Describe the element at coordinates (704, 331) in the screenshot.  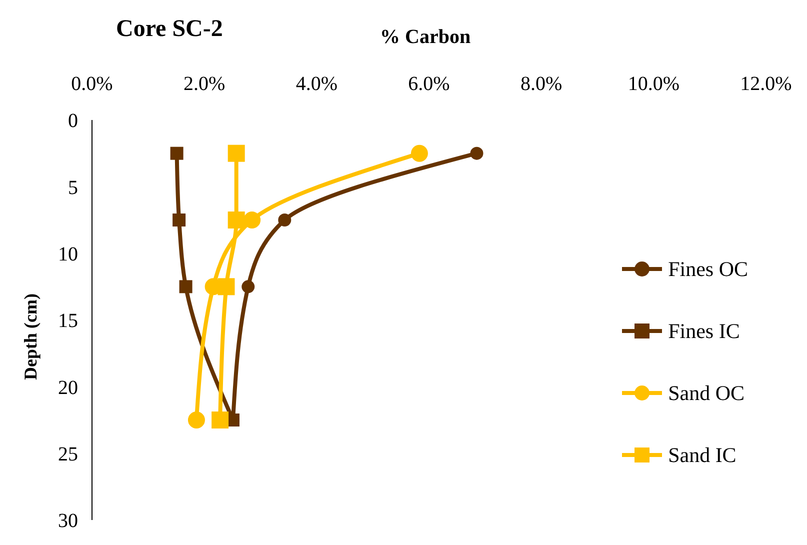
I see `legend-label: Fines IC` at that location.